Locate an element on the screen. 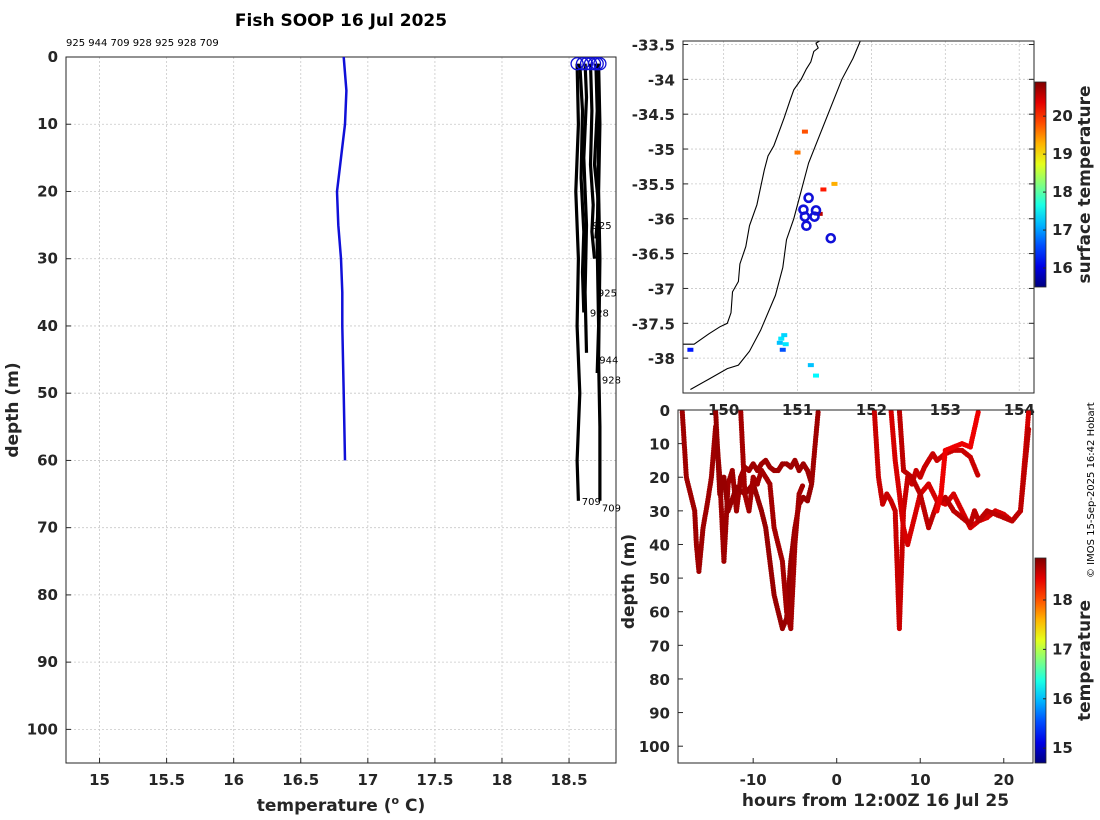 The image size is (1100, 820). map-y-tick-label: -34.5 is located at coordinates (653, 115).